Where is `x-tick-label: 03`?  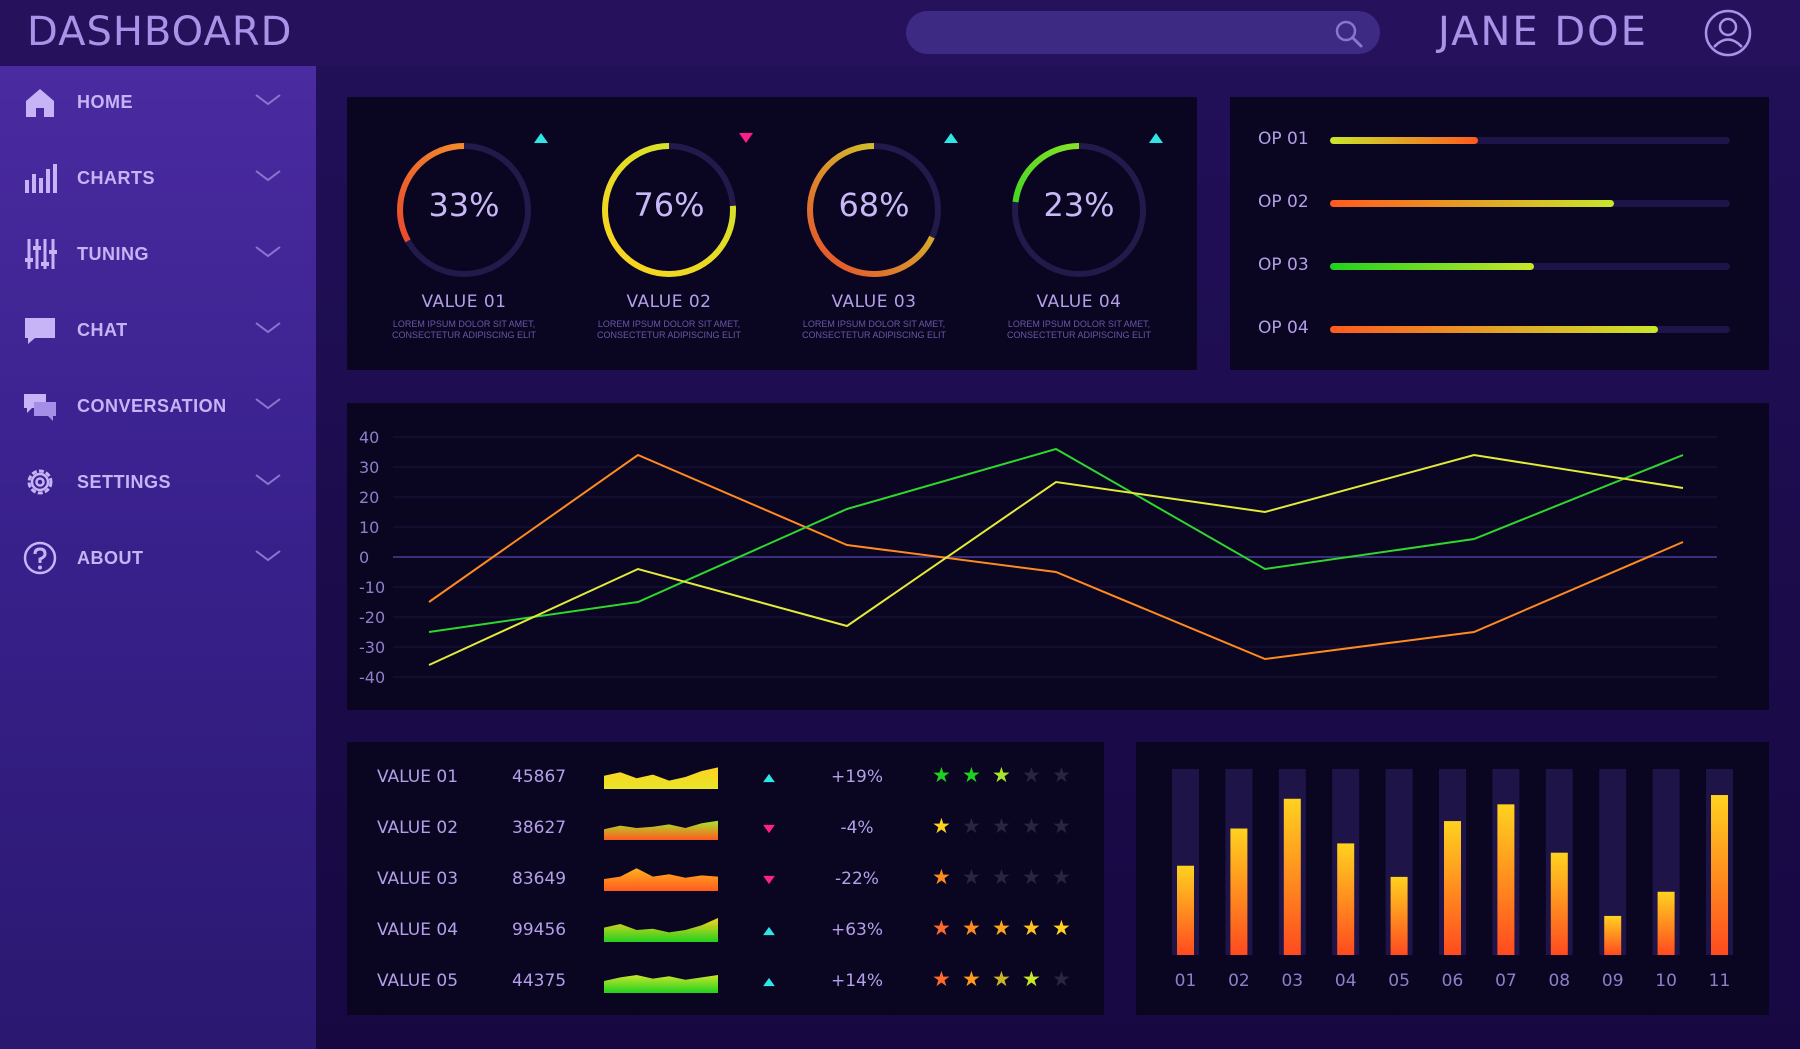 x-tick-label: 03 is located at coordinates (1292, 981).